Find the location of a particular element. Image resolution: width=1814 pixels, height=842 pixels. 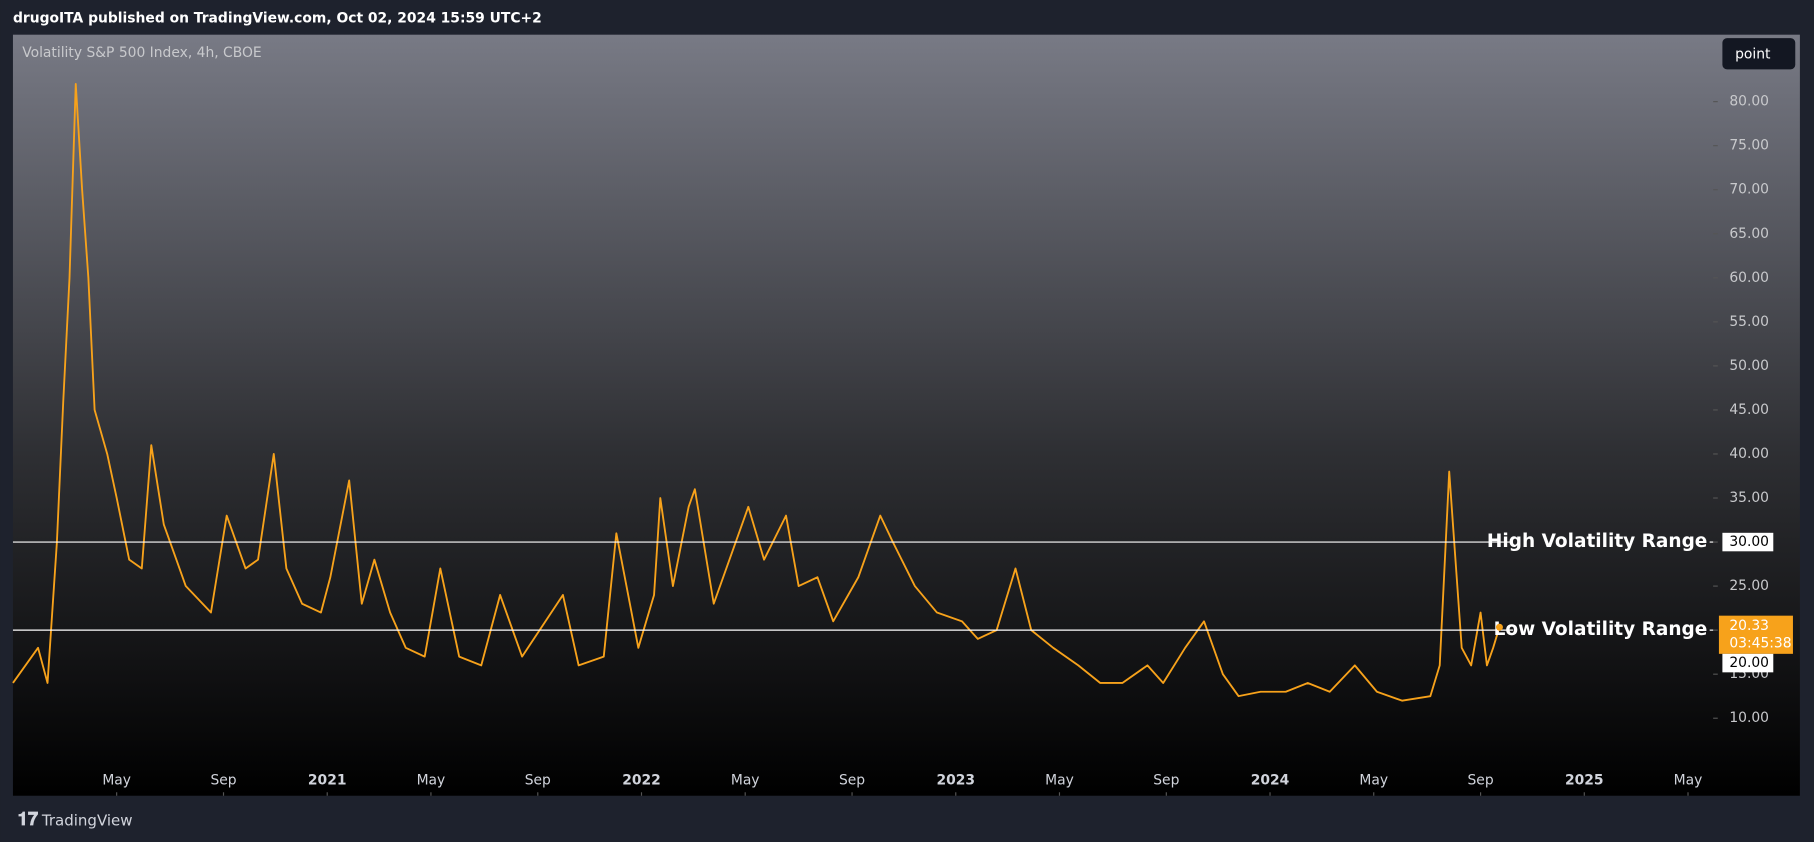

point-button is located at coordinates (1759, 54).